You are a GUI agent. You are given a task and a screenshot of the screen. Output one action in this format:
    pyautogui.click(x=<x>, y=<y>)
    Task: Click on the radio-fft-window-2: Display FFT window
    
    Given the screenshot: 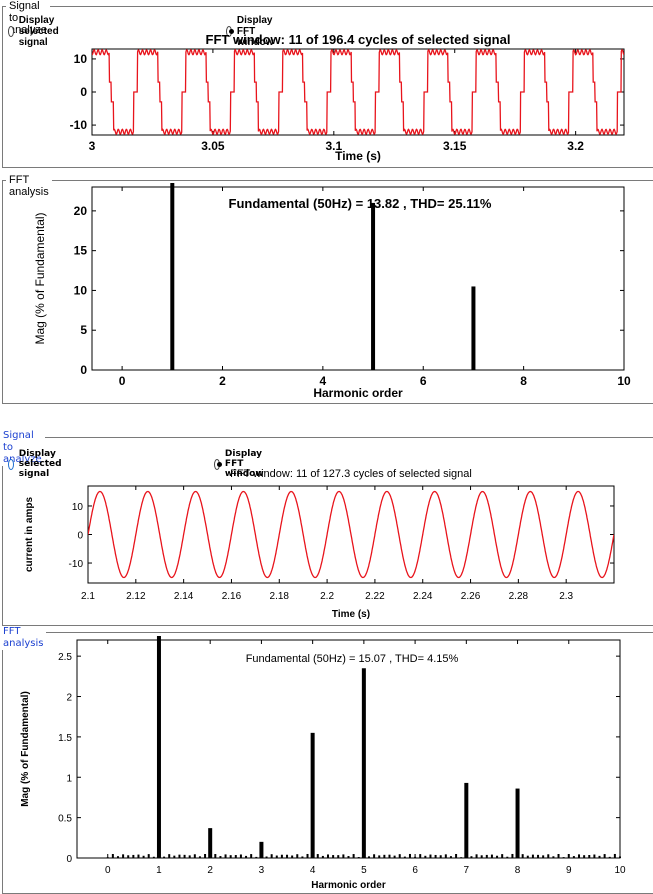 What is the action you would take?
    pyautogui.click(x=241, y=464)
    